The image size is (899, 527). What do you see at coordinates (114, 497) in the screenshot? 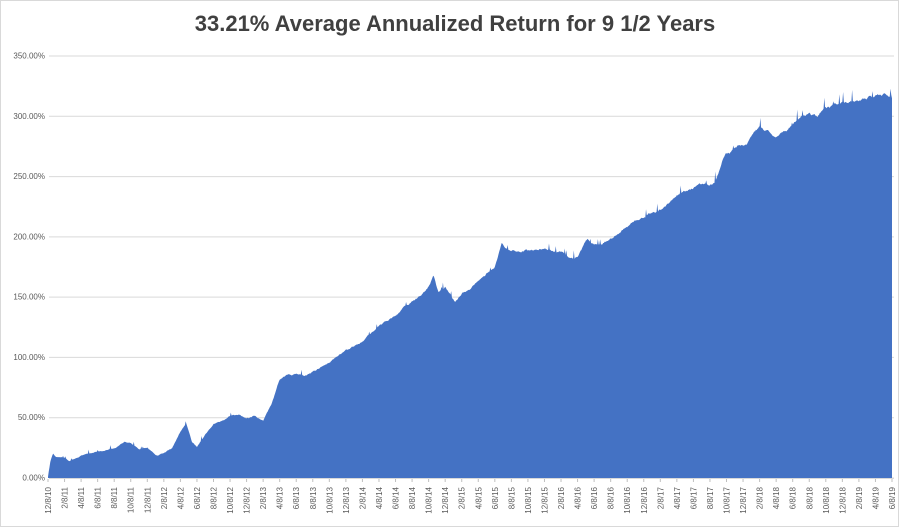
I see `x-tick-label: 8/8/11` at bounding box center [114, 497].